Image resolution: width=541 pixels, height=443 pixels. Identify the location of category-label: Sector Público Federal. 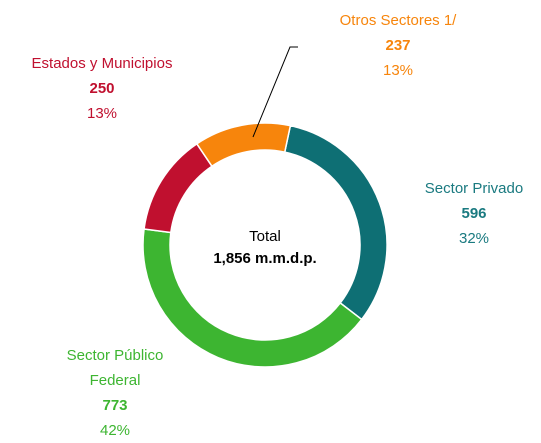
(115, 368).